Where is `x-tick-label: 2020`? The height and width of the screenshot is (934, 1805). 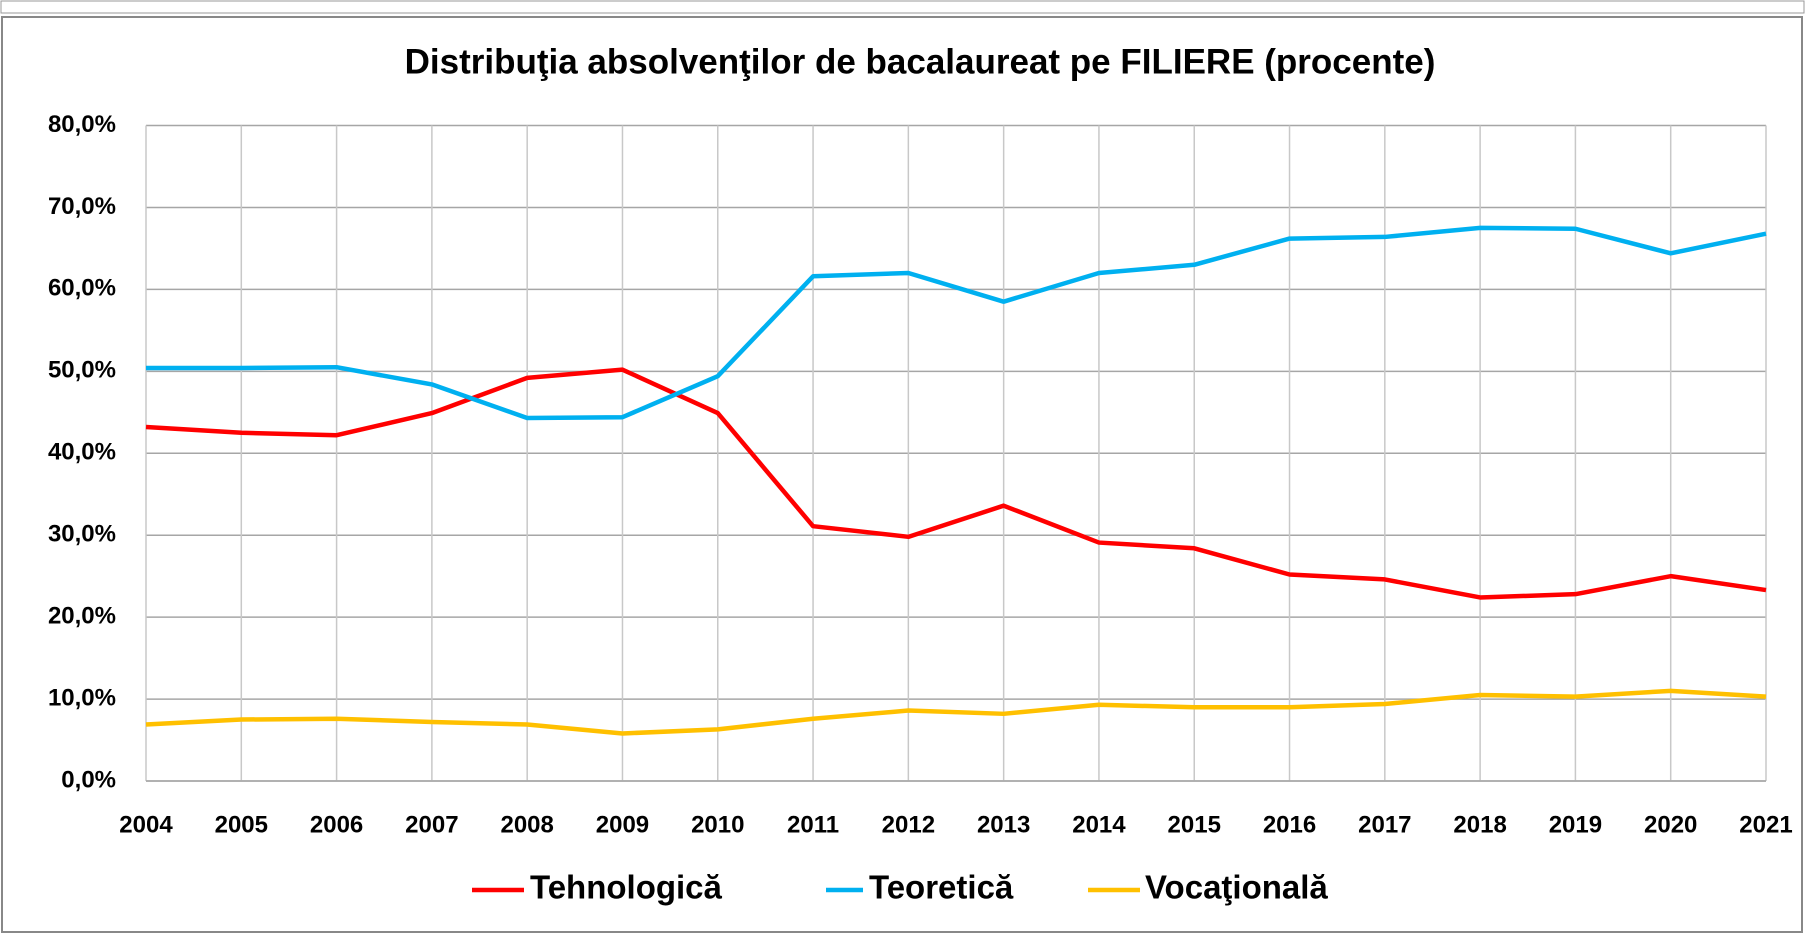 x-tick-label: 2020 is located at coordinates (1670, 824).